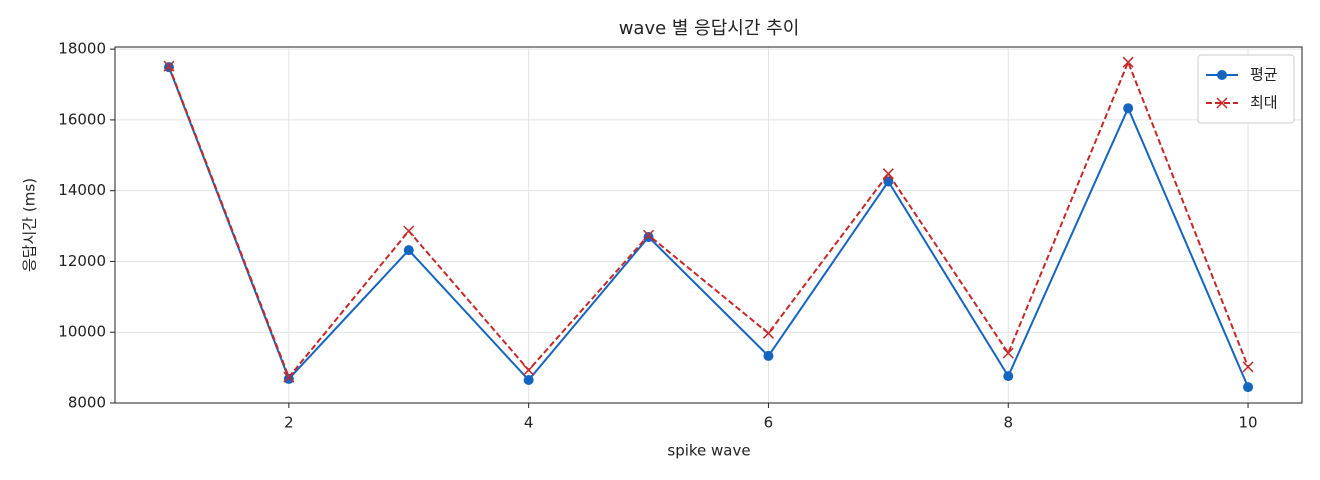  What do you see at coordinates (1008, 423) in the screenshot?
I see `x-tick-label: 8` at bounding box center [1008, 423].